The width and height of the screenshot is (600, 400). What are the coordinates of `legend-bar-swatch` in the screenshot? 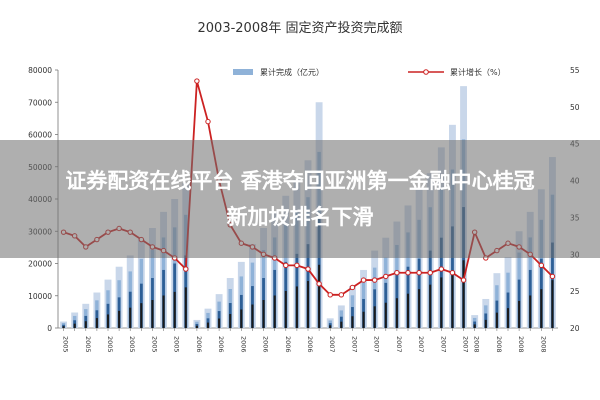 It's located at (243, 72).